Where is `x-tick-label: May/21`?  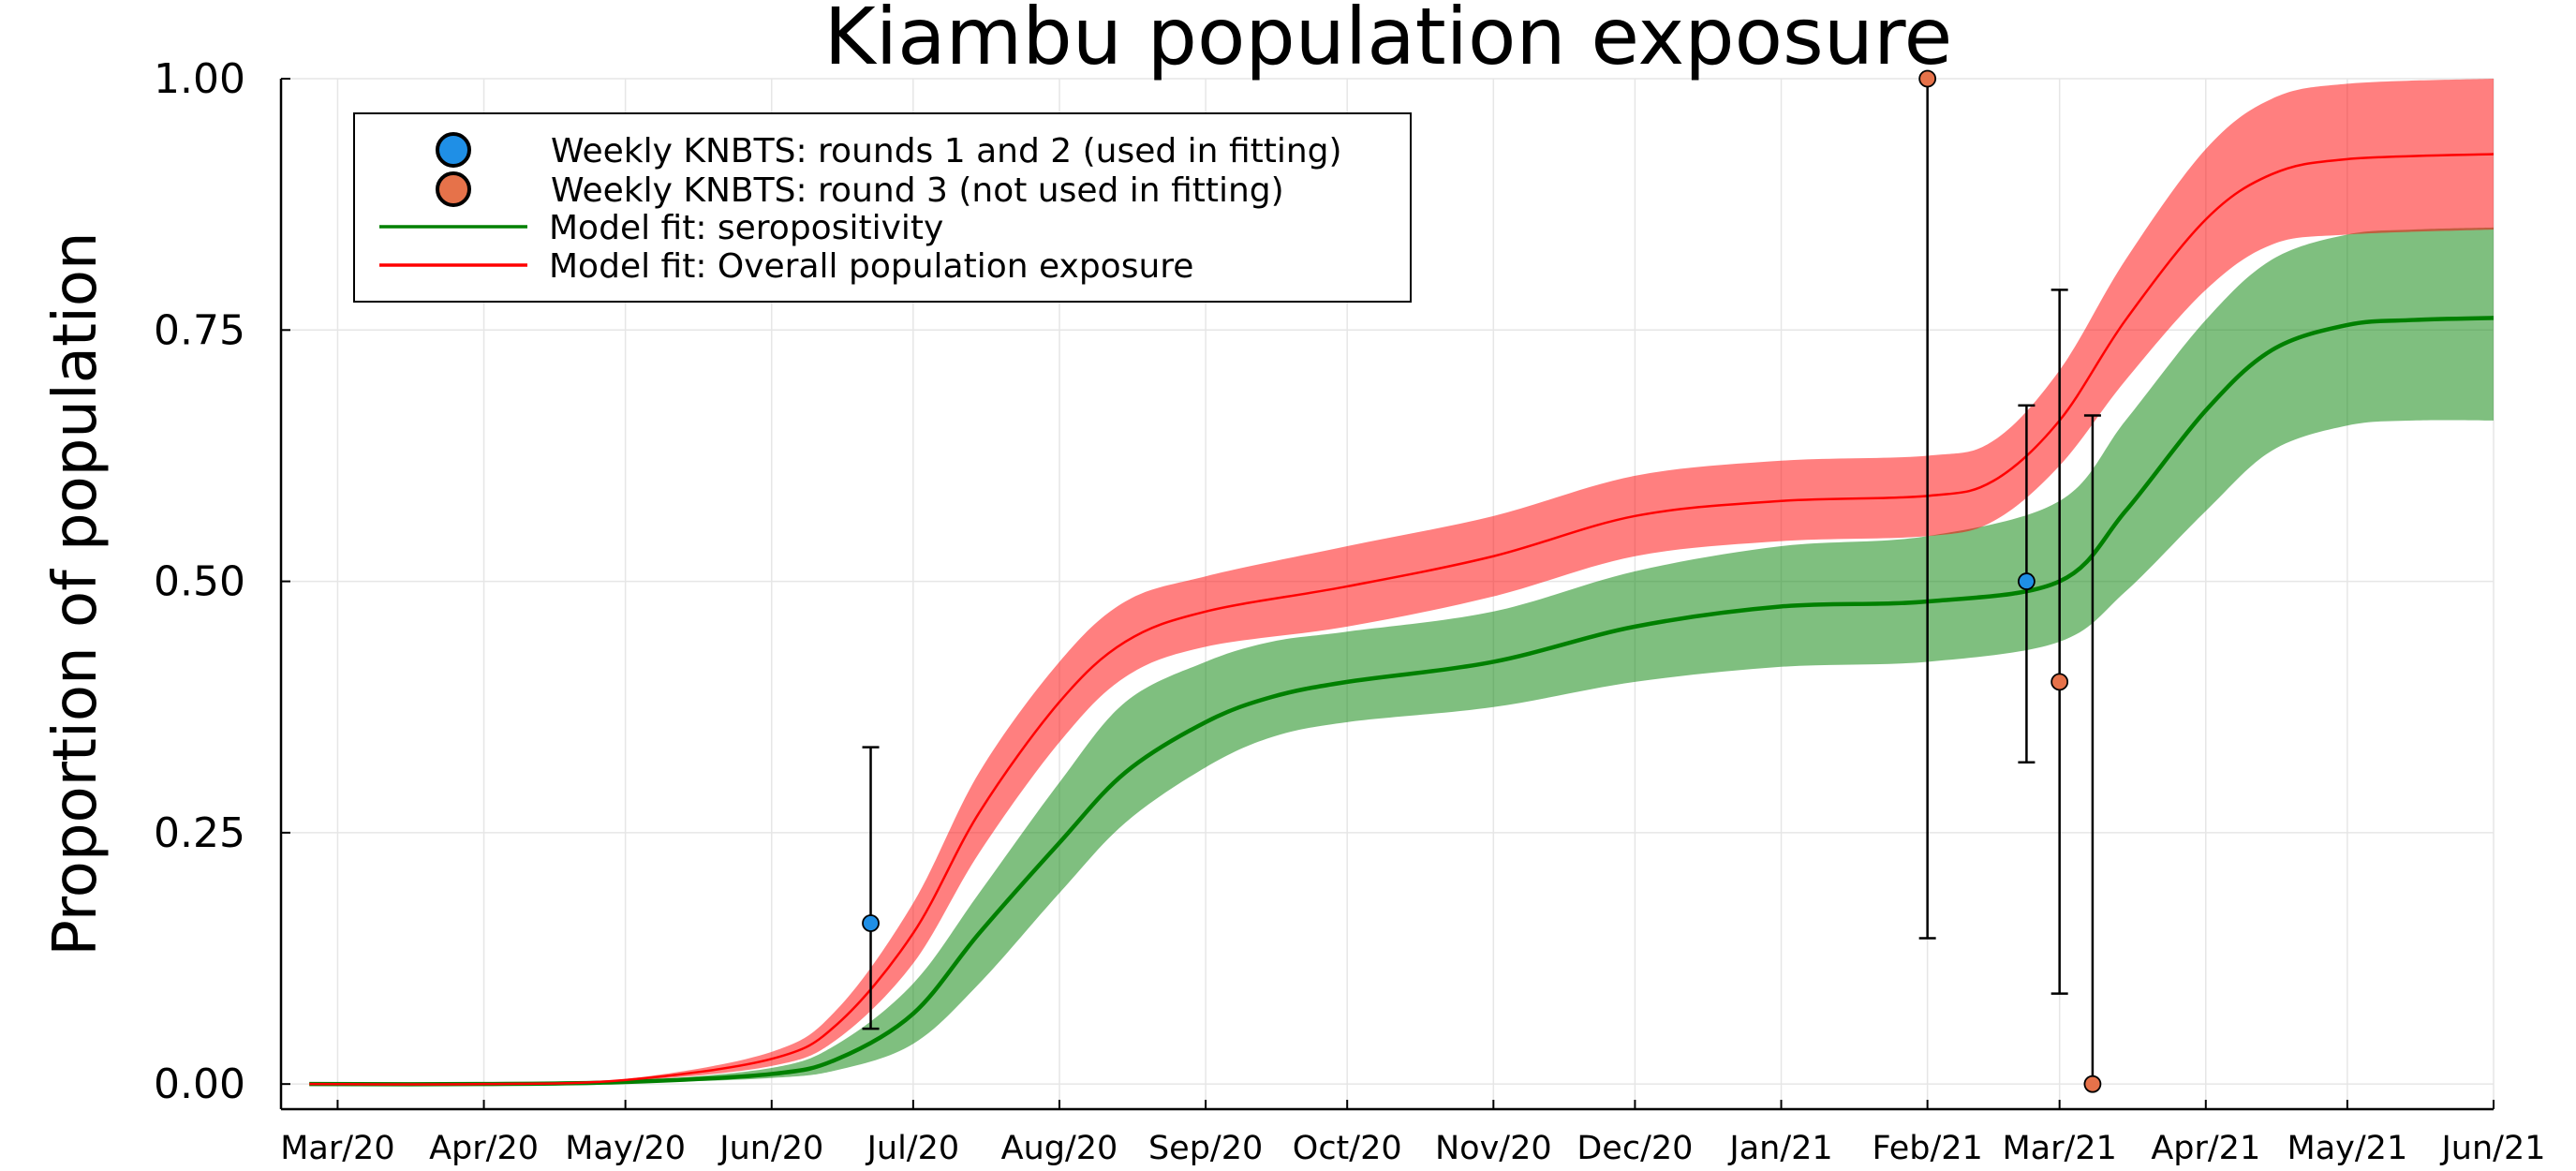
x-tick-label: May/21 is located at coordinates (2347, 1148).